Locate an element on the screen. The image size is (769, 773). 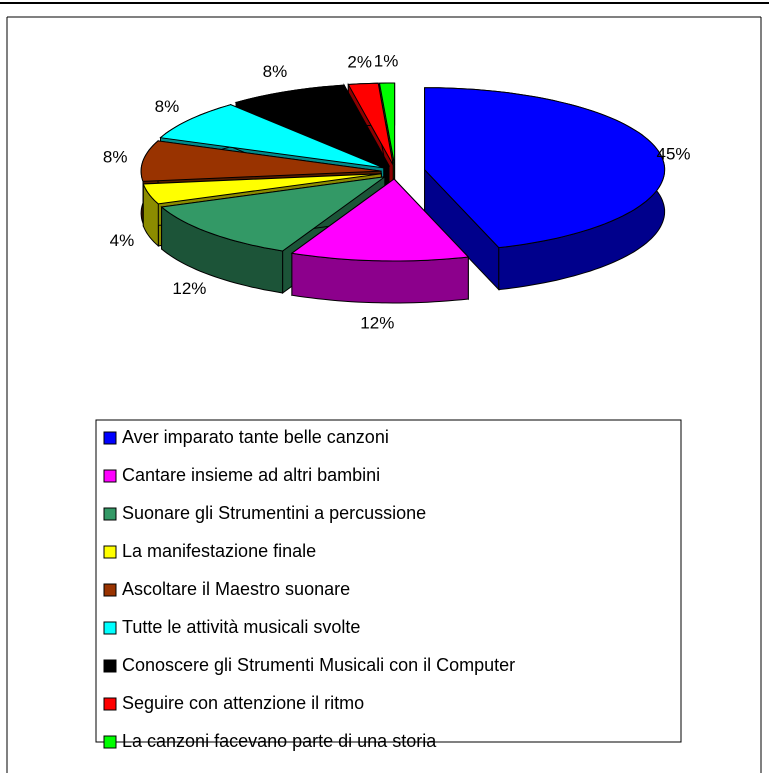
legend-label: Tutte le attività musicali svolte is located at coordinates (241, 627).